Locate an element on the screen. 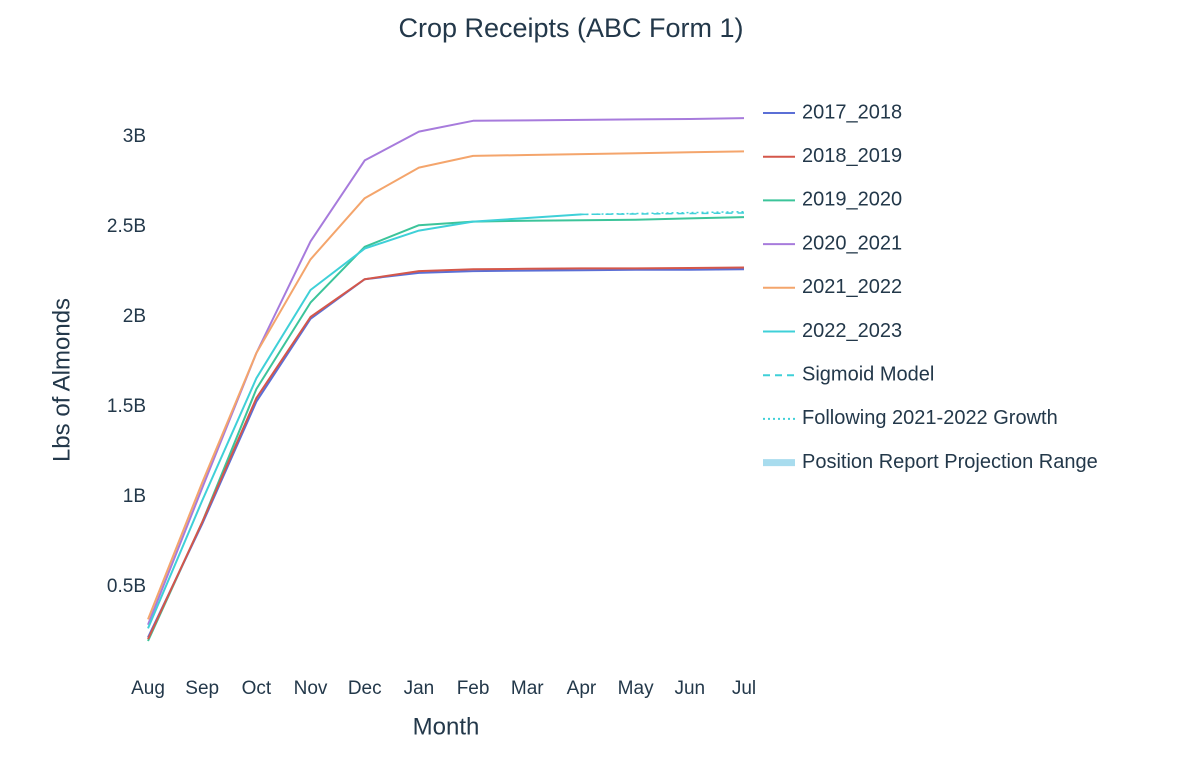 The height and width of the screenshot is (774, 1178). legend-label: Following 2021-2022 Growth is located at coordinates (930, 418).